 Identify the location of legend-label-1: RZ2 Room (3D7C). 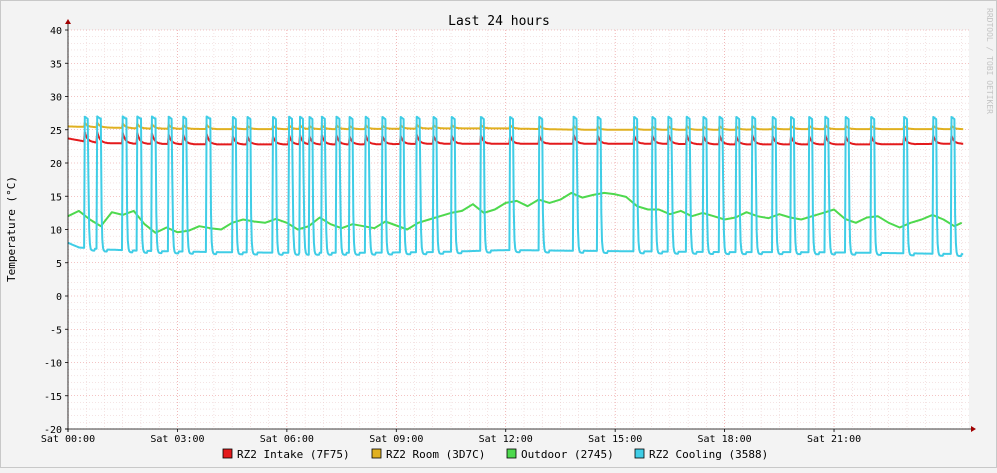
(435, 454).